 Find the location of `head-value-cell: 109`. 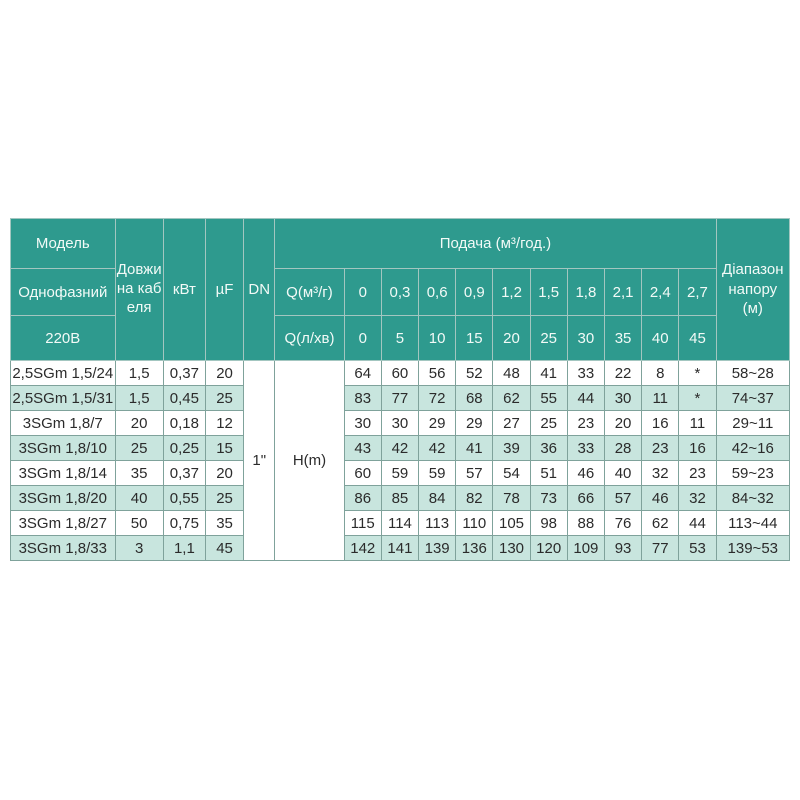

head-value-cell: 109 is located at coordinates (585, 548).